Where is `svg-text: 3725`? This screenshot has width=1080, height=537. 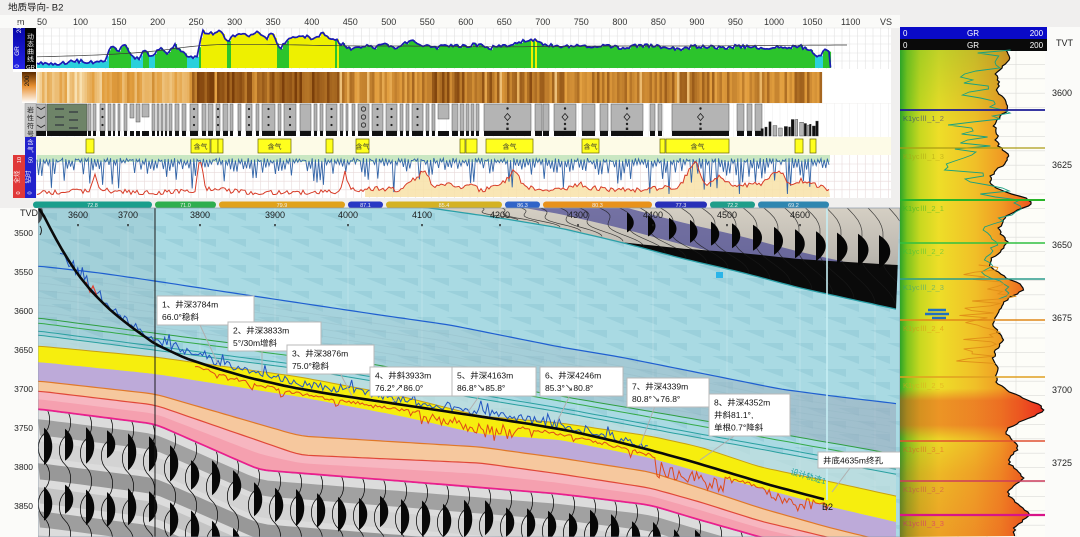
svg-text: 3725 is located at coordinates (1062, 463).